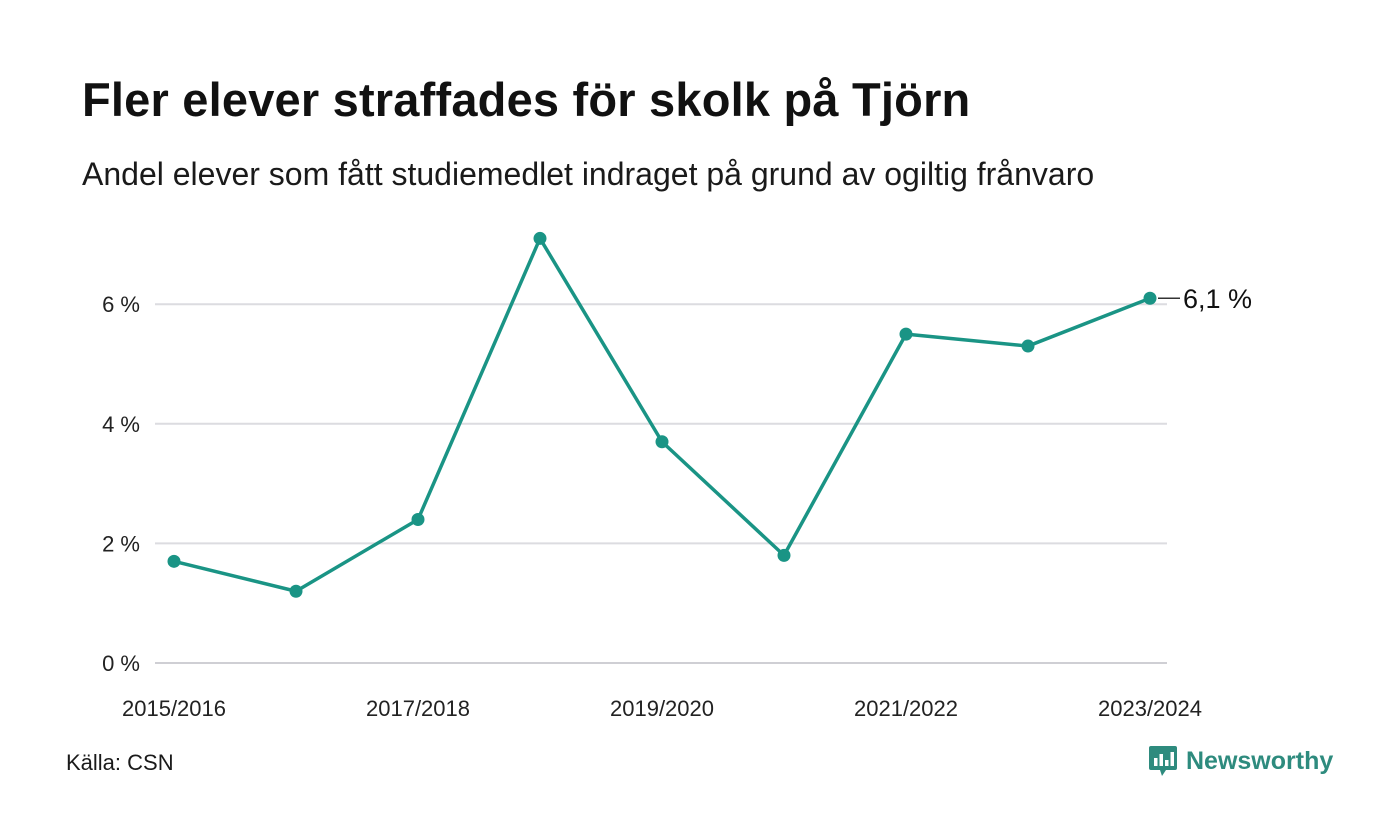 The height and width of the screenshot is (840, 1400). Describe the element at coordinates (121, 304) in the screenshot. I see `y-tick-label: 6 %` at that location.